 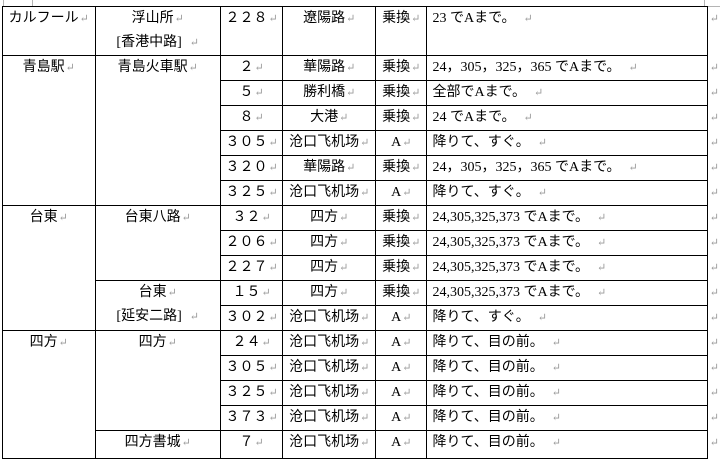 What do you see at coordinates (251, 318) in the screenshot?
I see `bus-number-cell: ３０２↵` at bounding box center [251, 318].